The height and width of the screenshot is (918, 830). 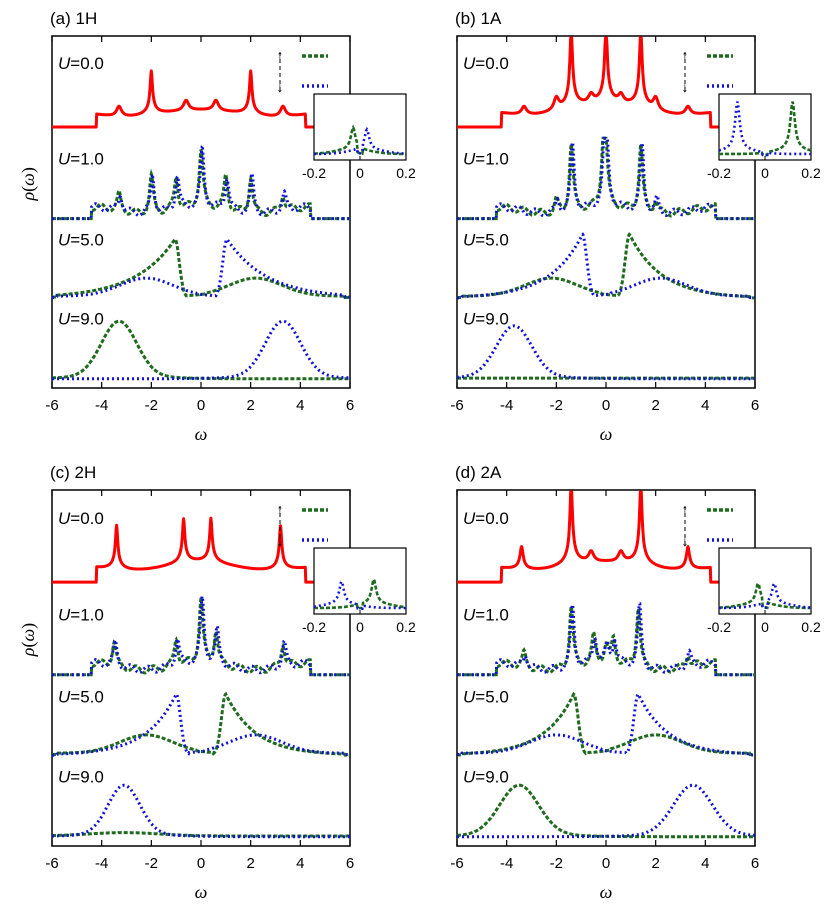 What do you see at coordinates (478, 18) in the screenshot?
I see `chart-title: (b) 1A` at bounding box center [478, 18].